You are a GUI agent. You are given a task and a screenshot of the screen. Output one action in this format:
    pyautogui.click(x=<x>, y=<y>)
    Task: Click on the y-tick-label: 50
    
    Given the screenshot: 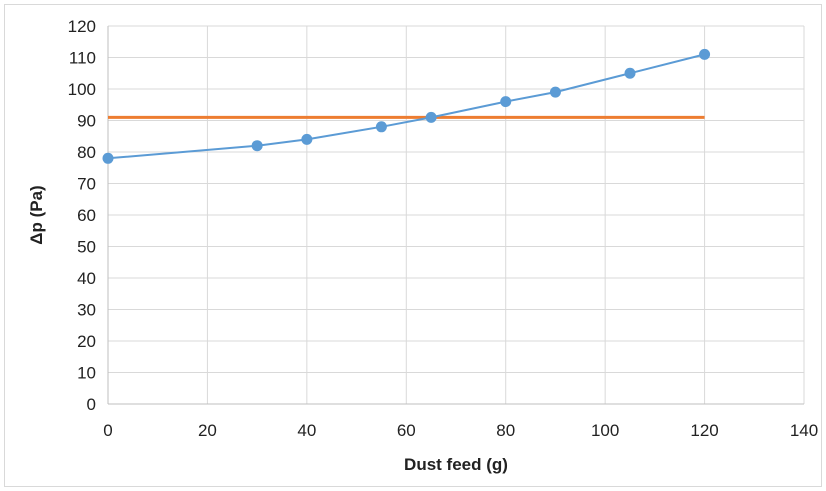 What is the action you would take?
    pyautogui.click(x=86, y=247)
    